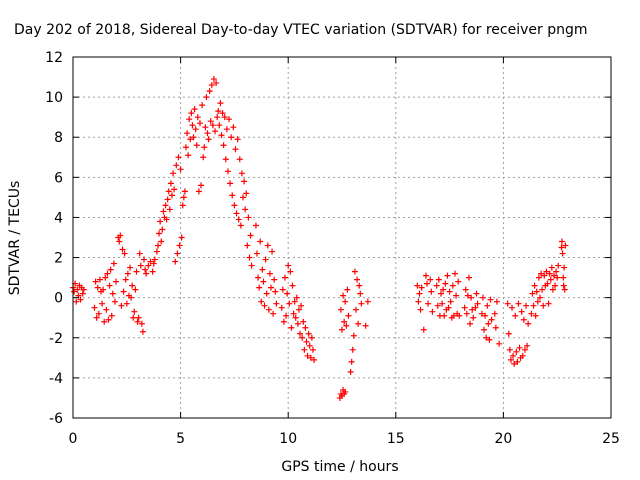 The image size is (640, 480). Describe the element at coordinates (288, 439) in the screenshot. I see `x-tick-label: 10` at that location.